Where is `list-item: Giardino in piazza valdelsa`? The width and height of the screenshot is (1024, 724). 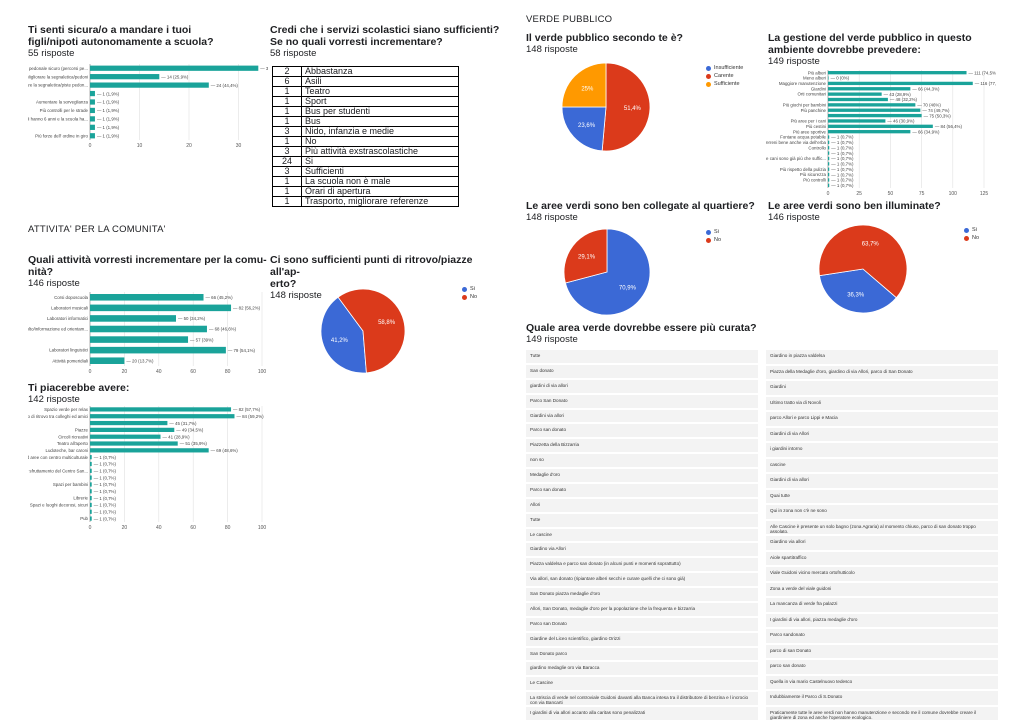 list-item: Giardino in piazza valdelsa is located at coordinates (882, 357).